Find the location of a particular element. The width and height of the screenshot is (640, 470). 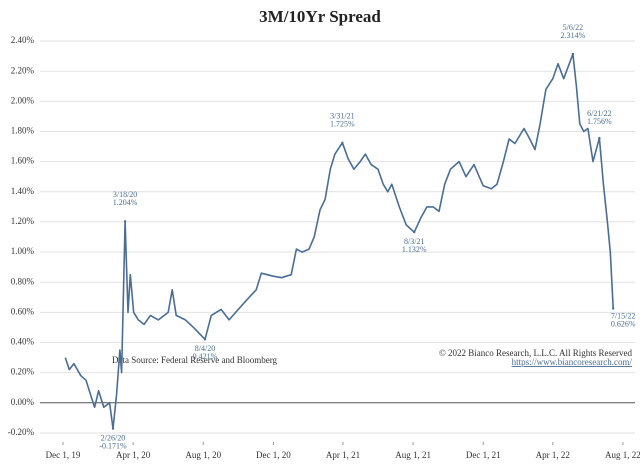

annotation-value: 0.421% is located at coordinates (205, 356).